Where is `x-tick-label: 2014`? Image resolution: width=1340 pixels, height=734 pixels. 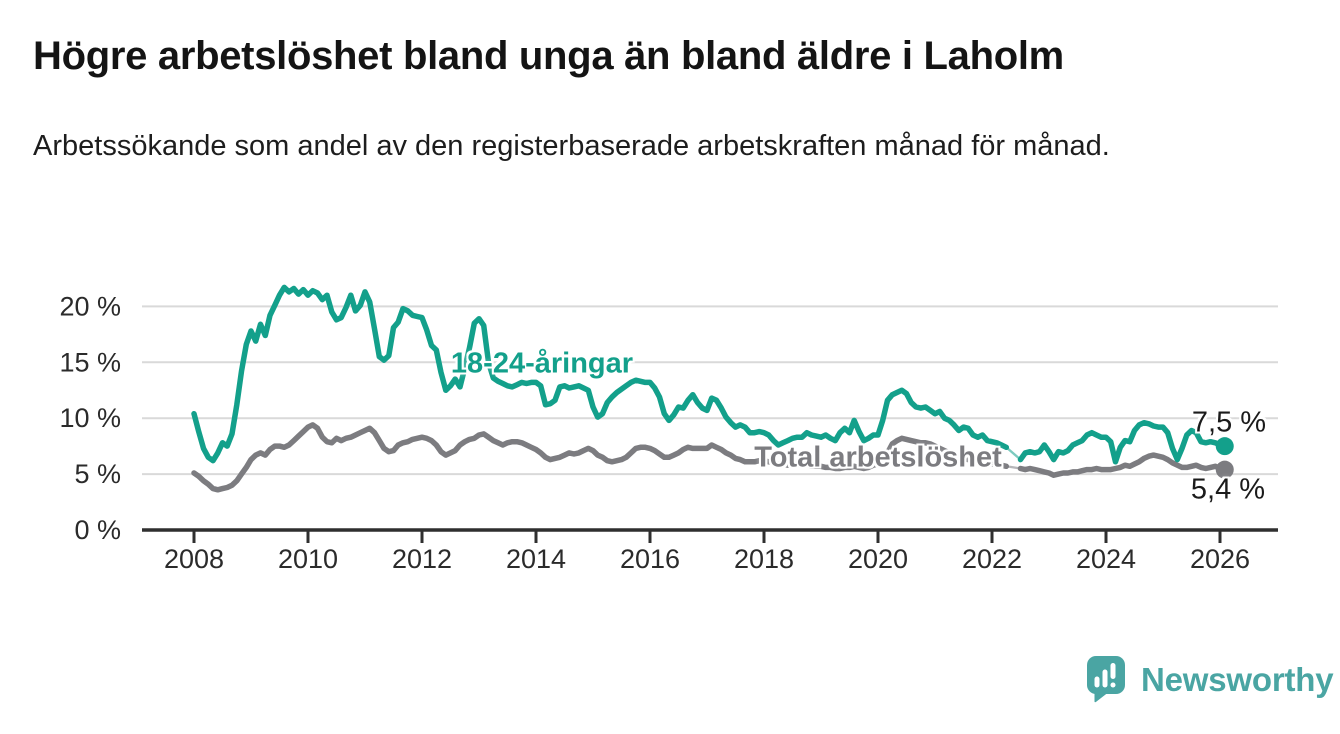
x-tick-label: 2014 is located at coordinates (536, 559).